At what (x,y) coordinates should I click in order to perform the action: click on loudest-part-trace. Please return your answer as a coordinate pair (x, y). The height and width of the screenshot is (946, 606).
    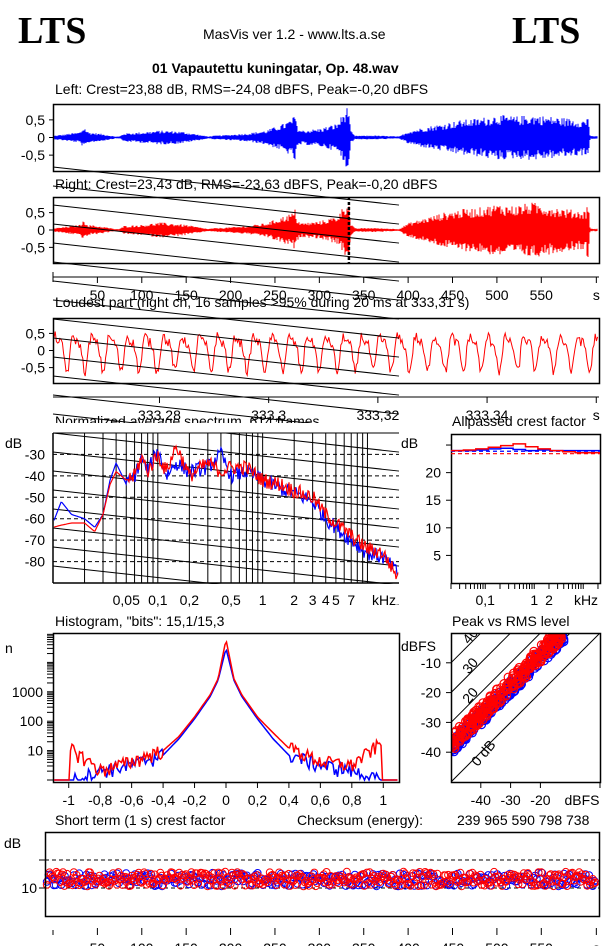
    Looking at the image, I should click on (326, 354).